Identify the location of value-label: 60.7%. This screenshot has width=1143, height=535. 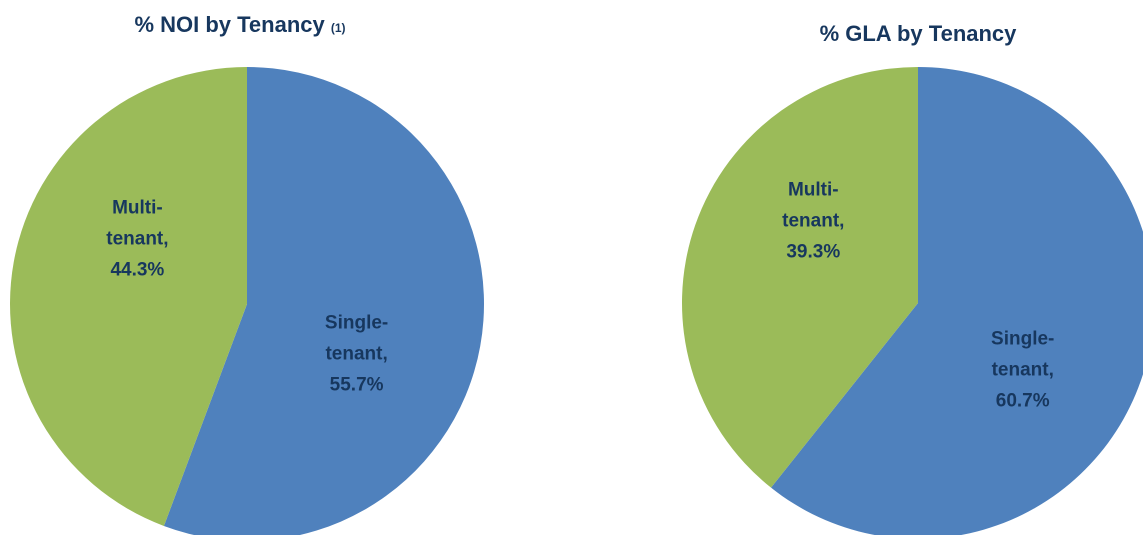
(1022, 401).